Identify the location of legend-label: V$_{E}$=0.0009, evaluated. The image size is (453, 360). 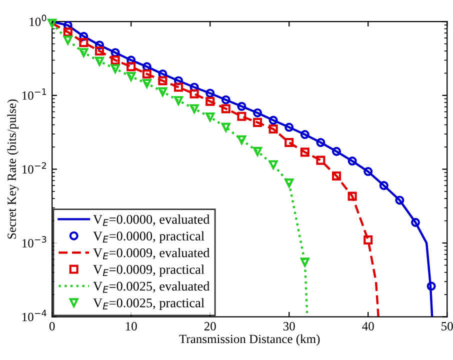
(151, 254).